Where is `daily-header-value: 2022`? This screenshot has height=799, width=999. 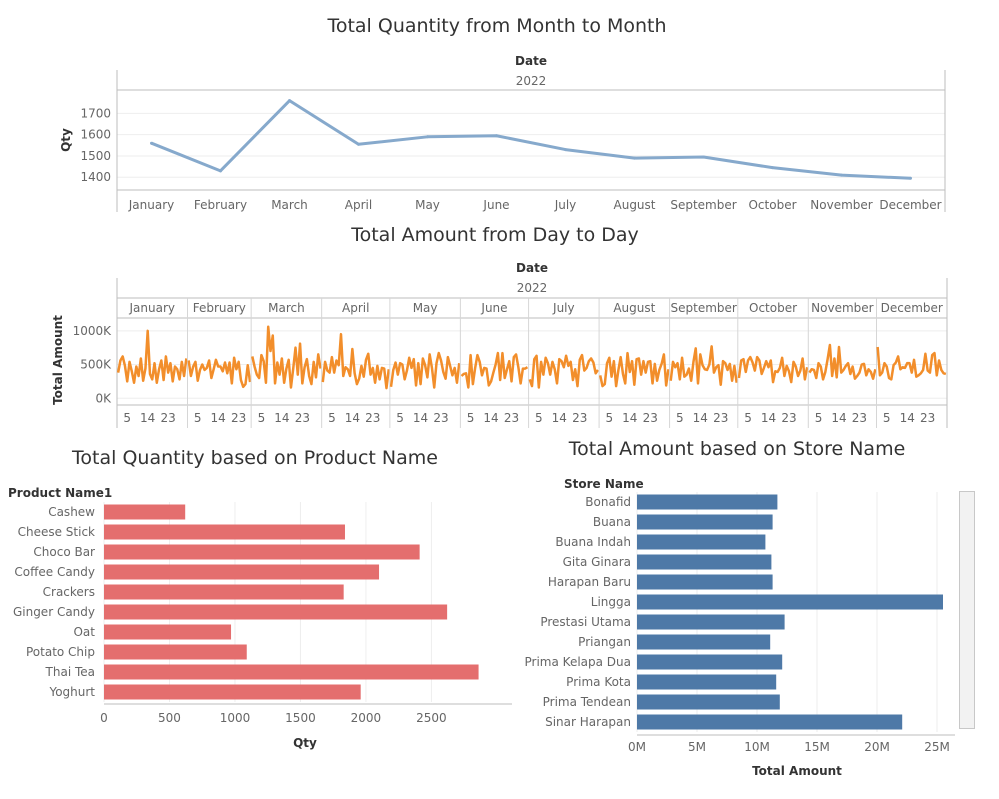 daily-header-value: 2022 is located at coordinates (532, 288).